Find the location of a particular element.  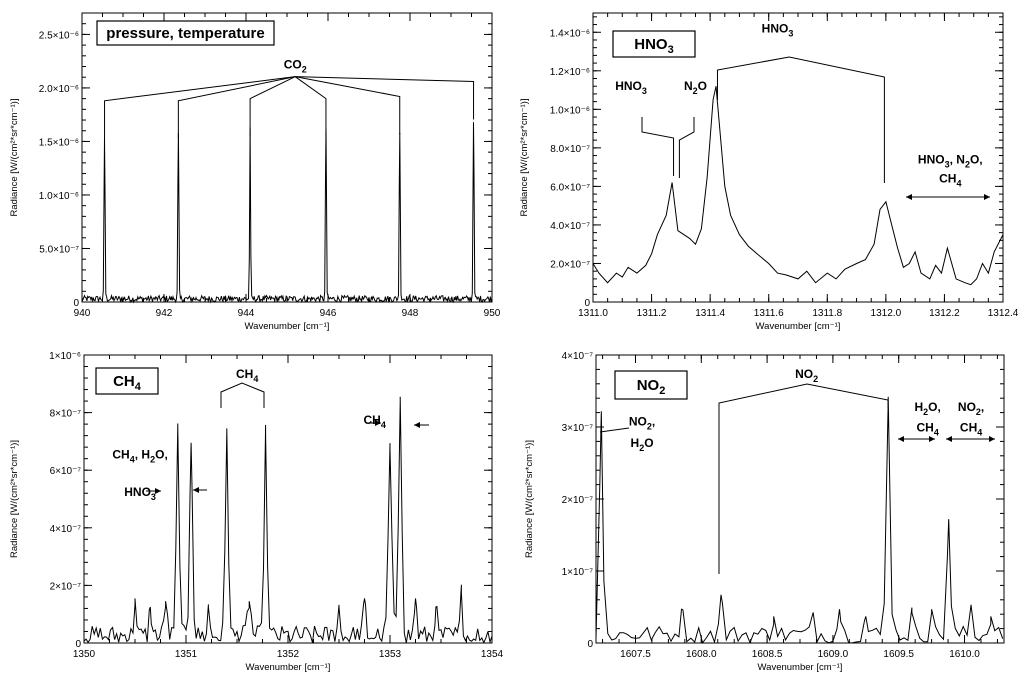

species-label: pressure, temperature is located at coordinates (185, 33).